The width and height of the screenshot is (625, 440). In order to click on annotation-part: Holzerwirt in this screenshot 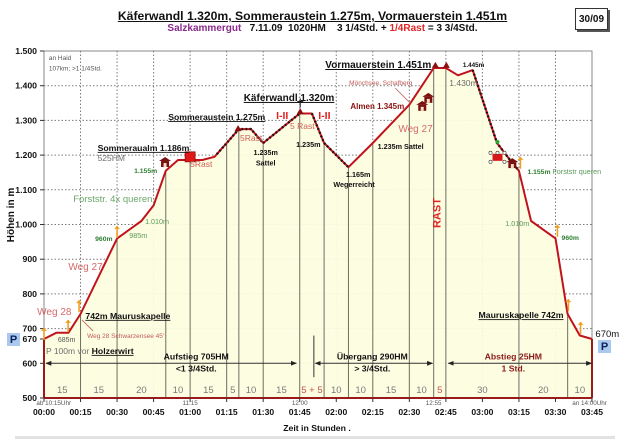, I will do `click(113, 351)`.